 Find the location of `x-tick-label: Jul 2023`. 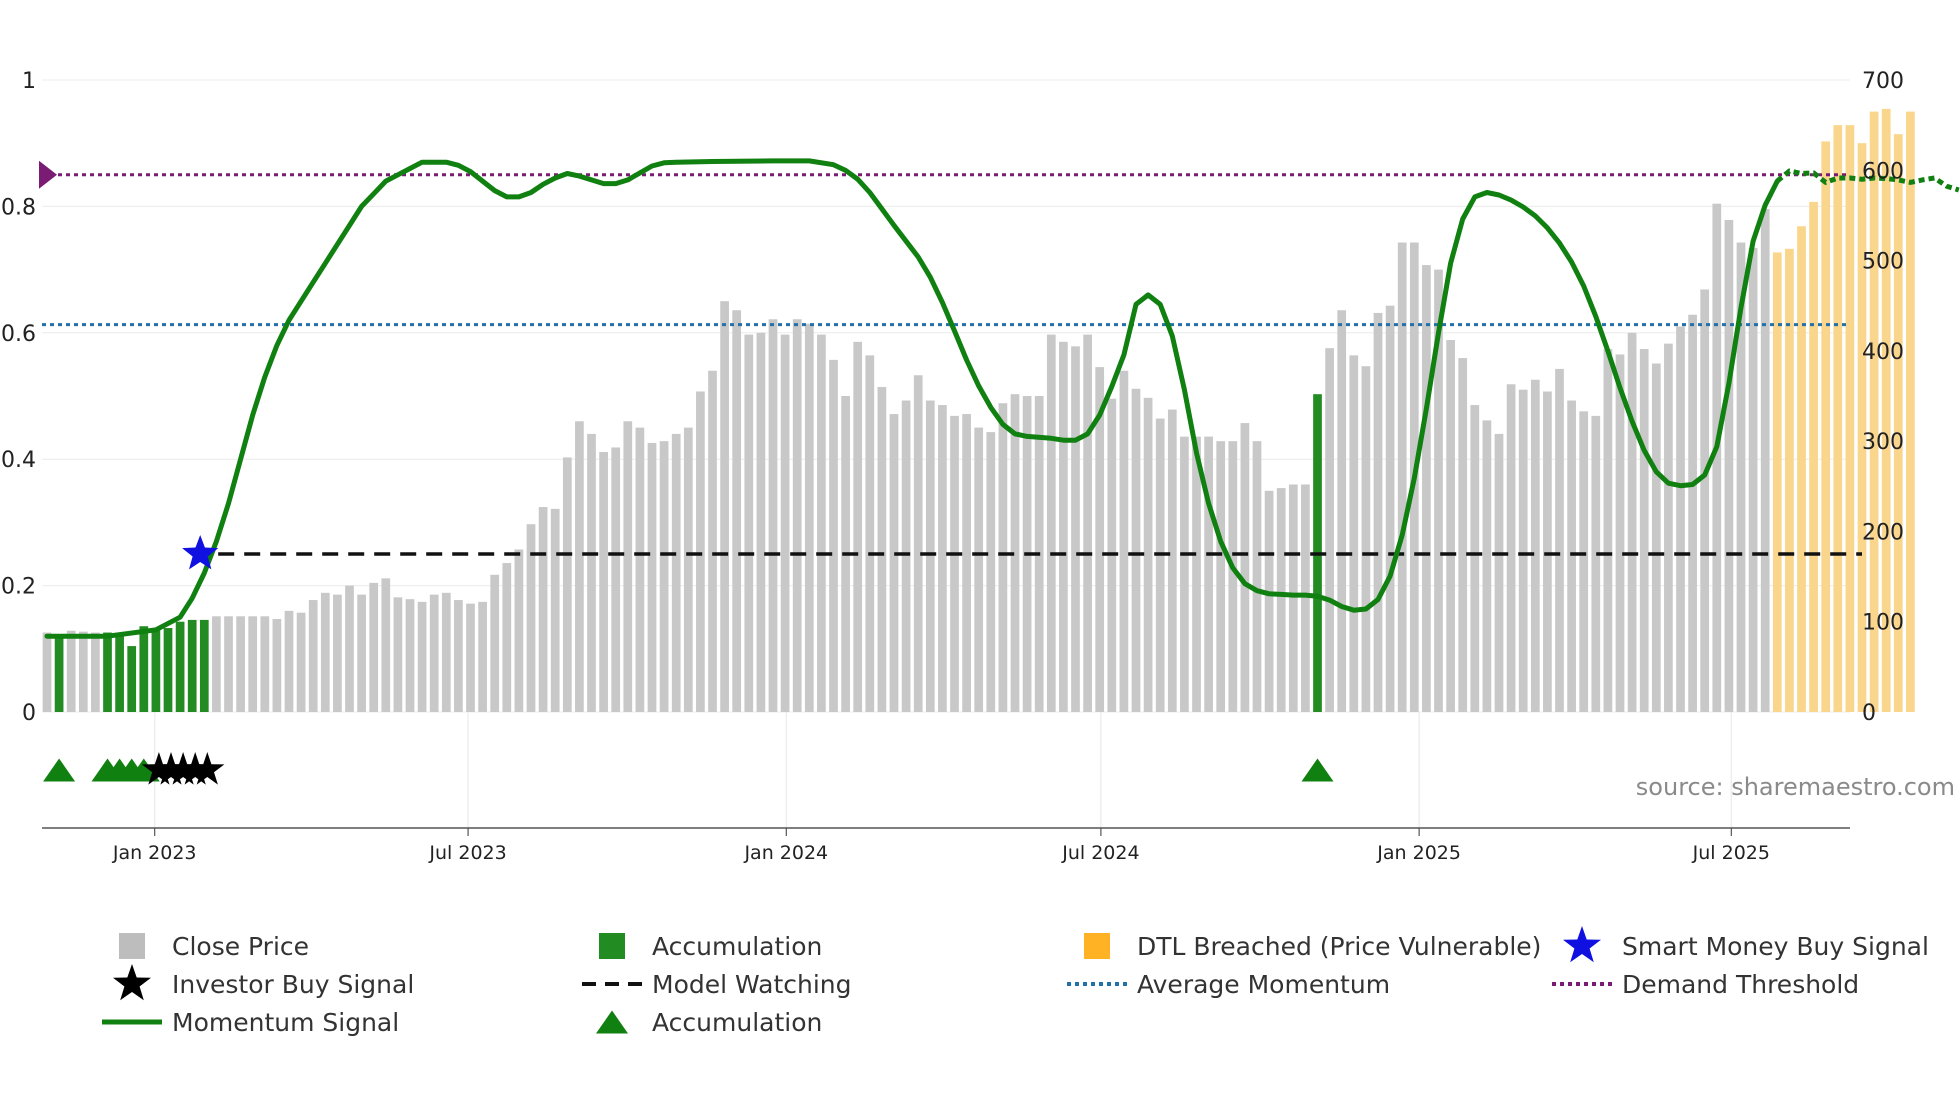

x-tick-label: Jul 2023 is located at coordinates (467, 853).